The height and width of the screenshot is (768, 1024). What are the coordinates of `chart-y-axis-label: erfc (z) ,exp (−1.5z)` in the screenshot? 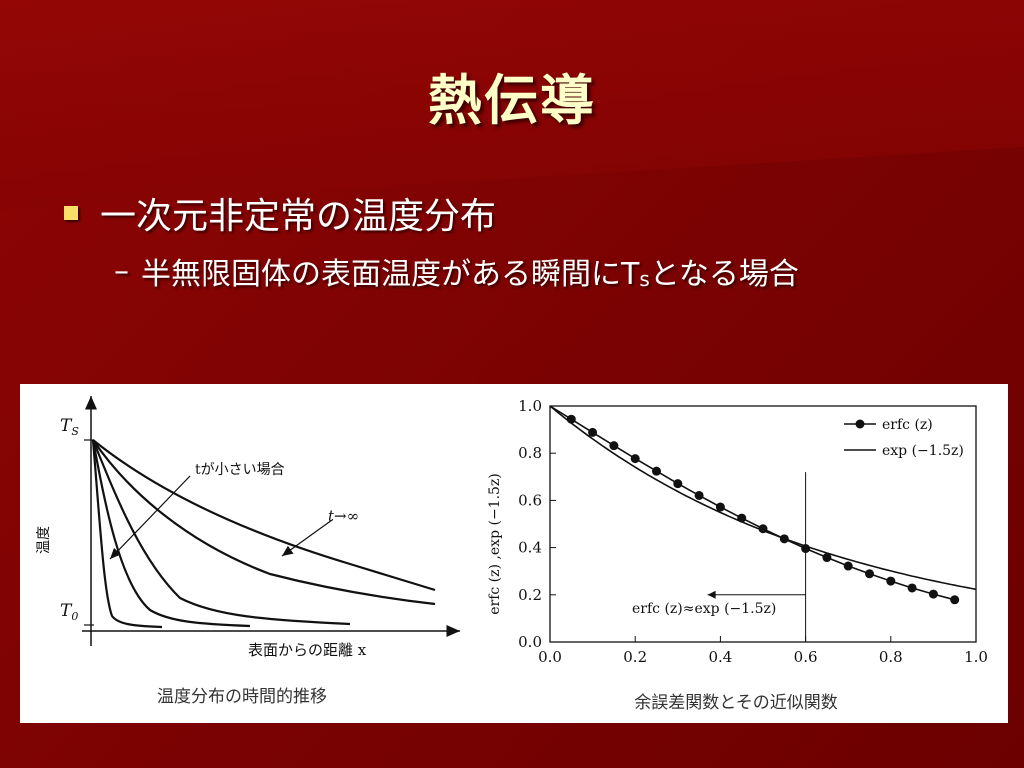 It's located at (495, 544).